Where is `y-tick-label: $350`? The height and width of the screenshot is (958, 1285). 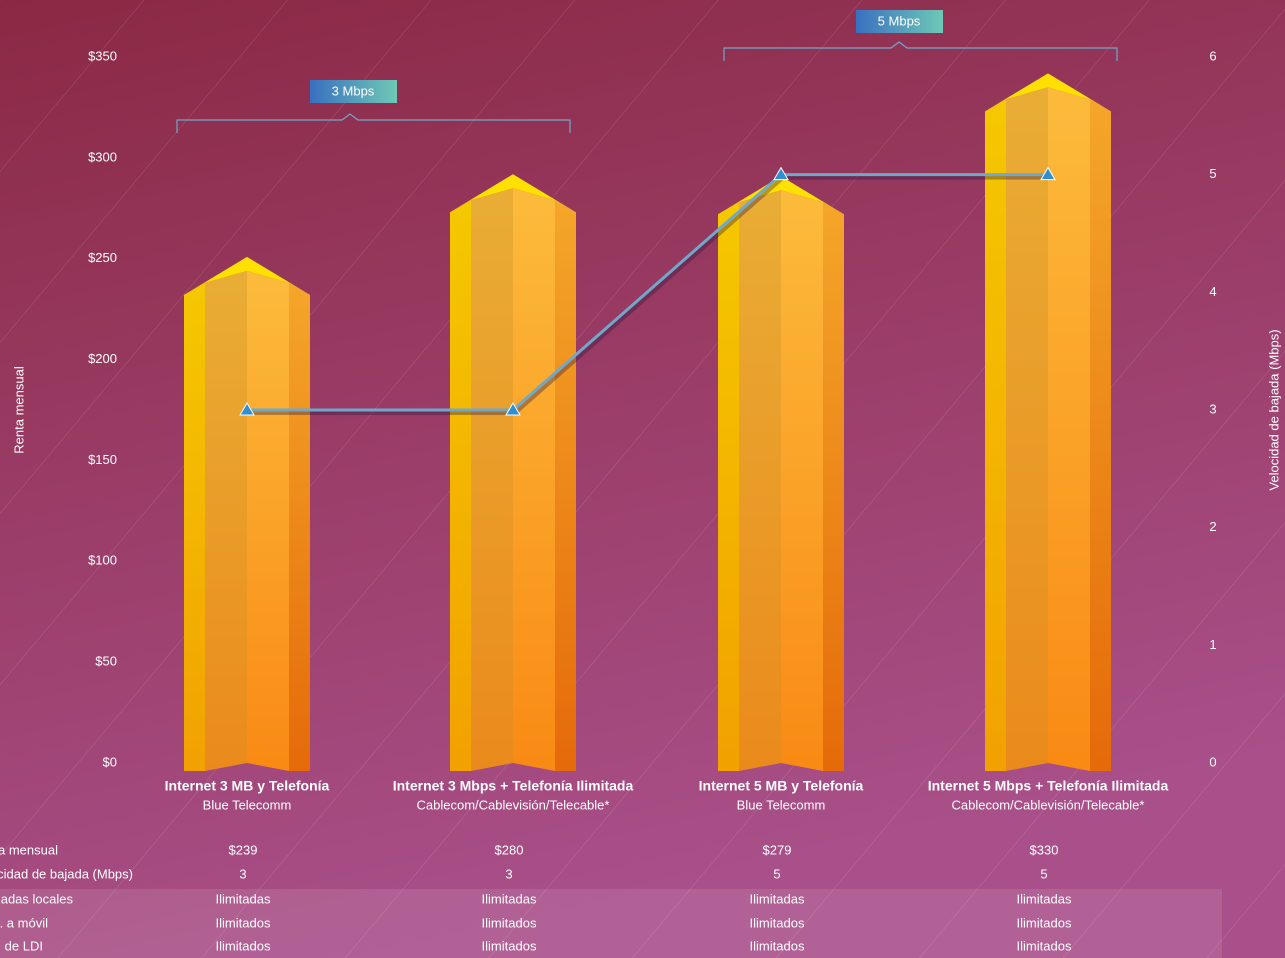
y-tick-label: $350 is located at coordinates (102, 55).